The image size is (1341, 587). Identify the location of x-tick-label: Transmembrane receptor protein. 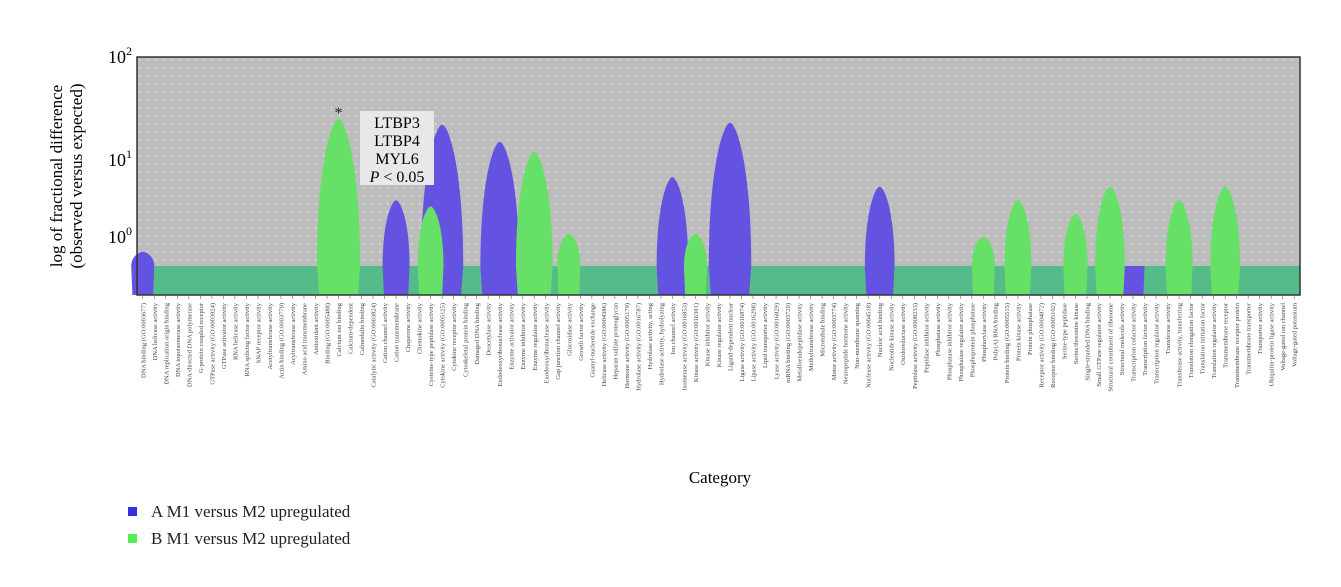
(1237, 345).